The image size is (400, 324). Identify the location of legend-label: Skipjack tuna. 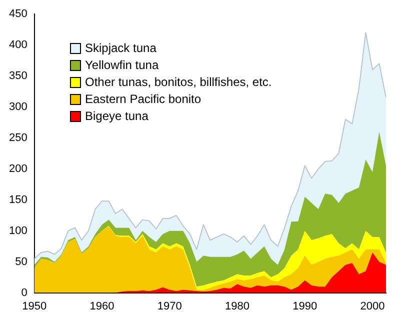
(120, 48).